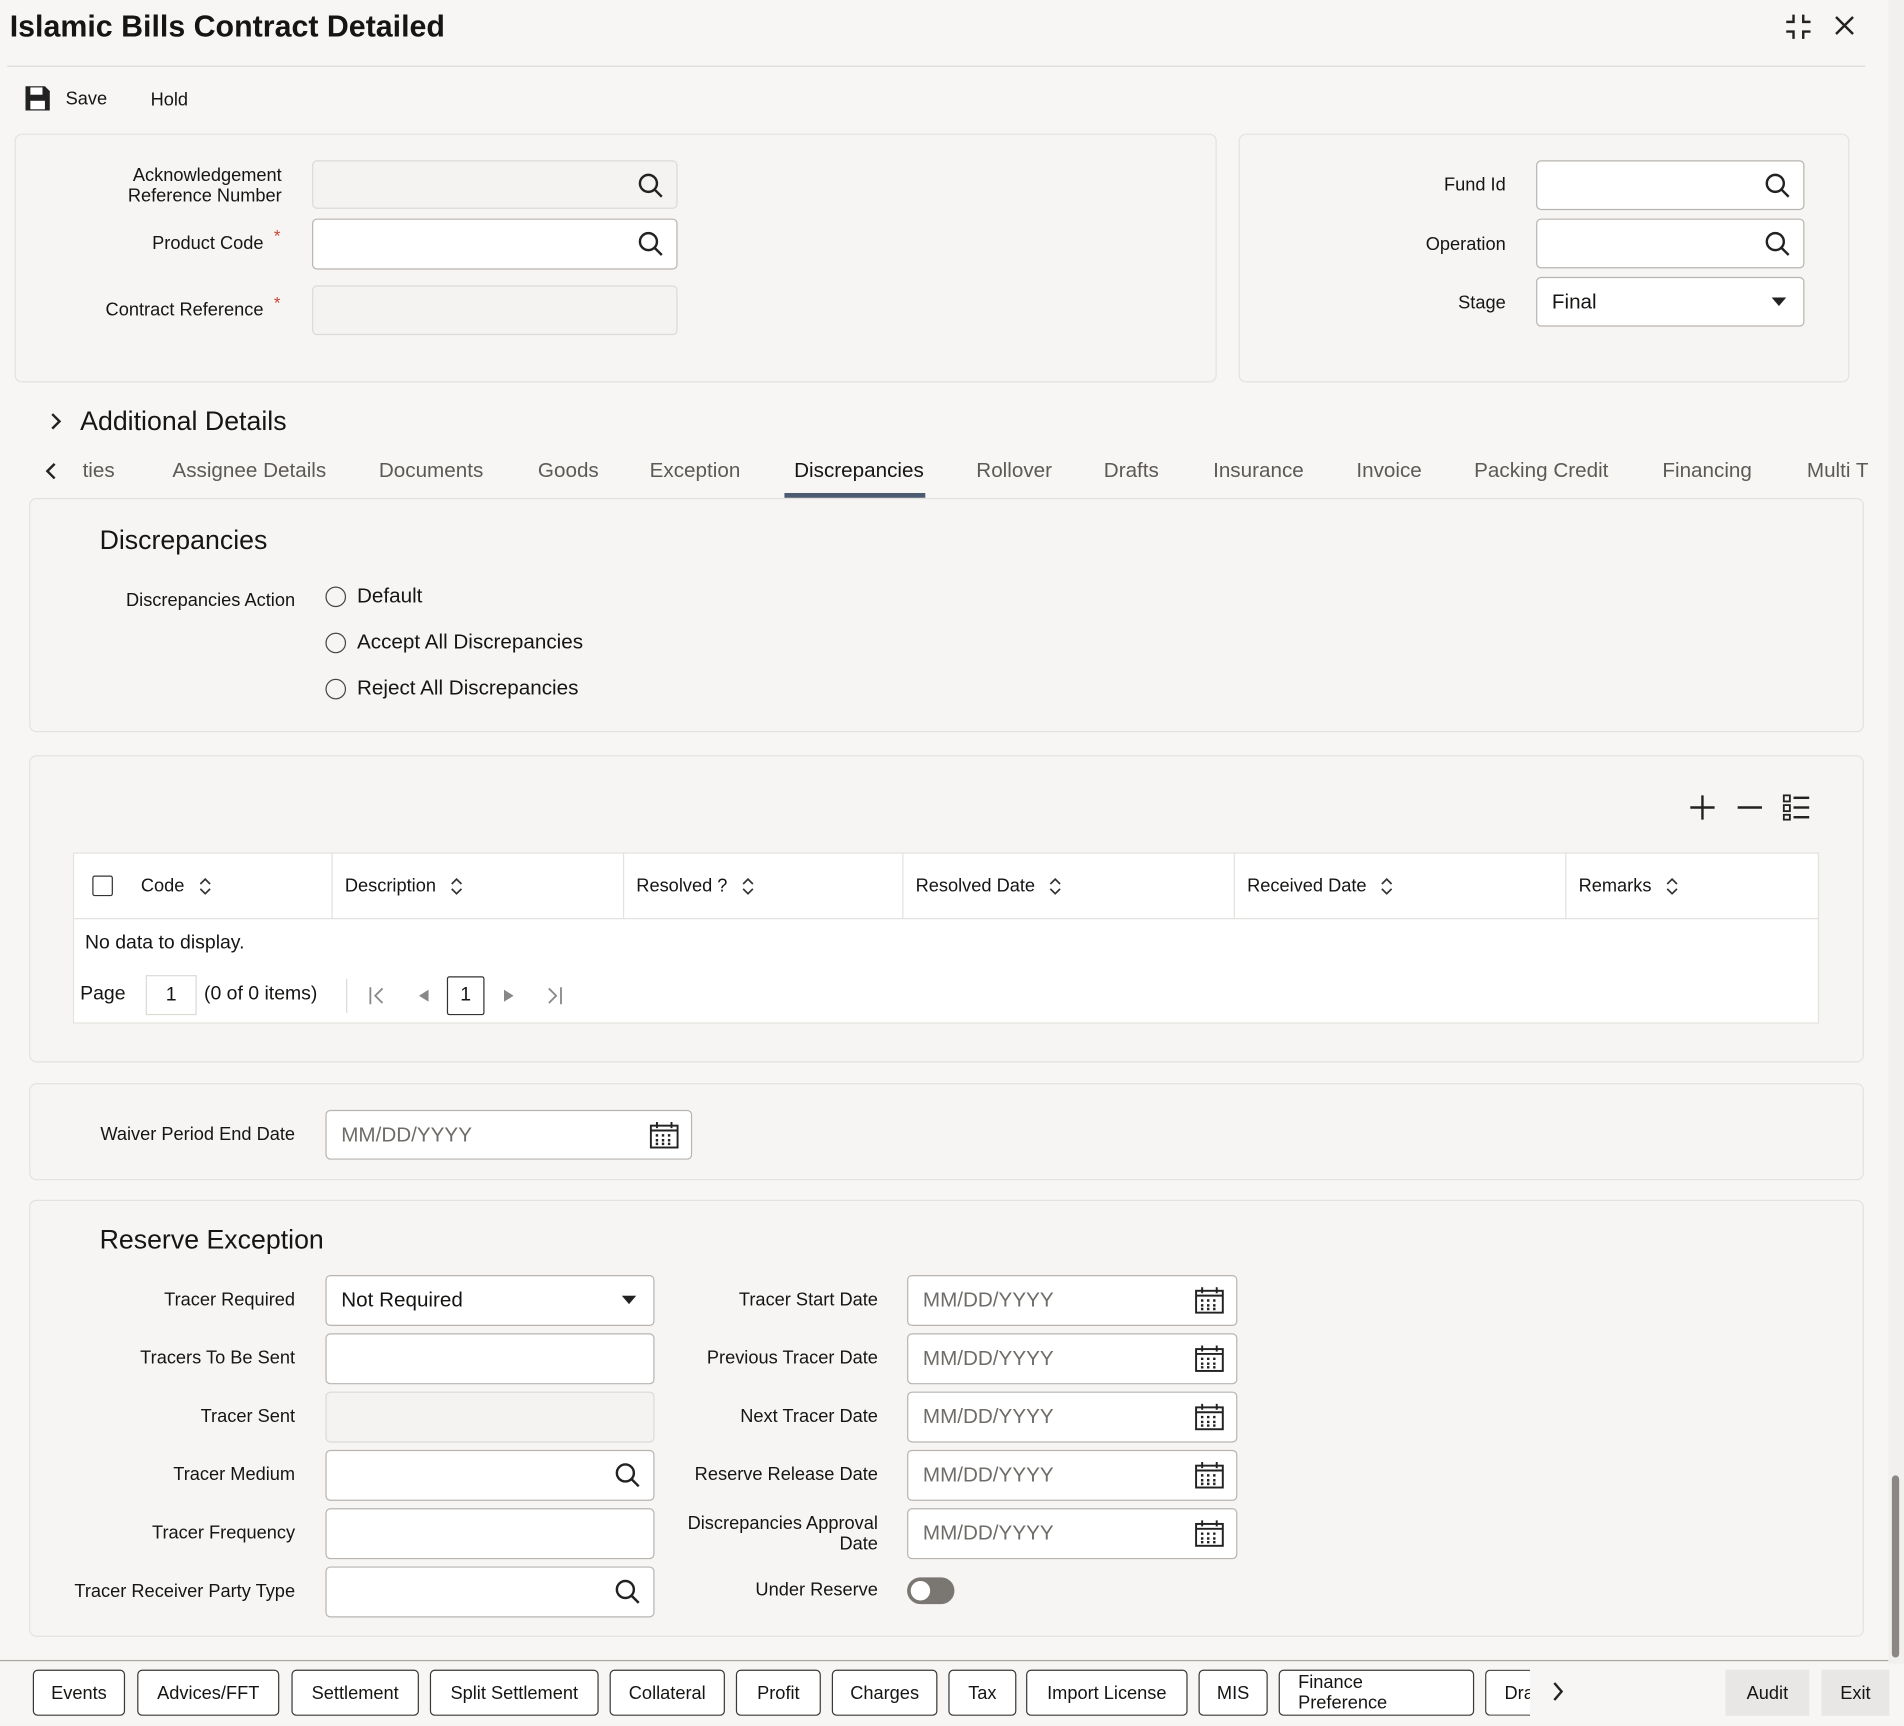  I want to click on current-page-button: 1, so click(465, 996).